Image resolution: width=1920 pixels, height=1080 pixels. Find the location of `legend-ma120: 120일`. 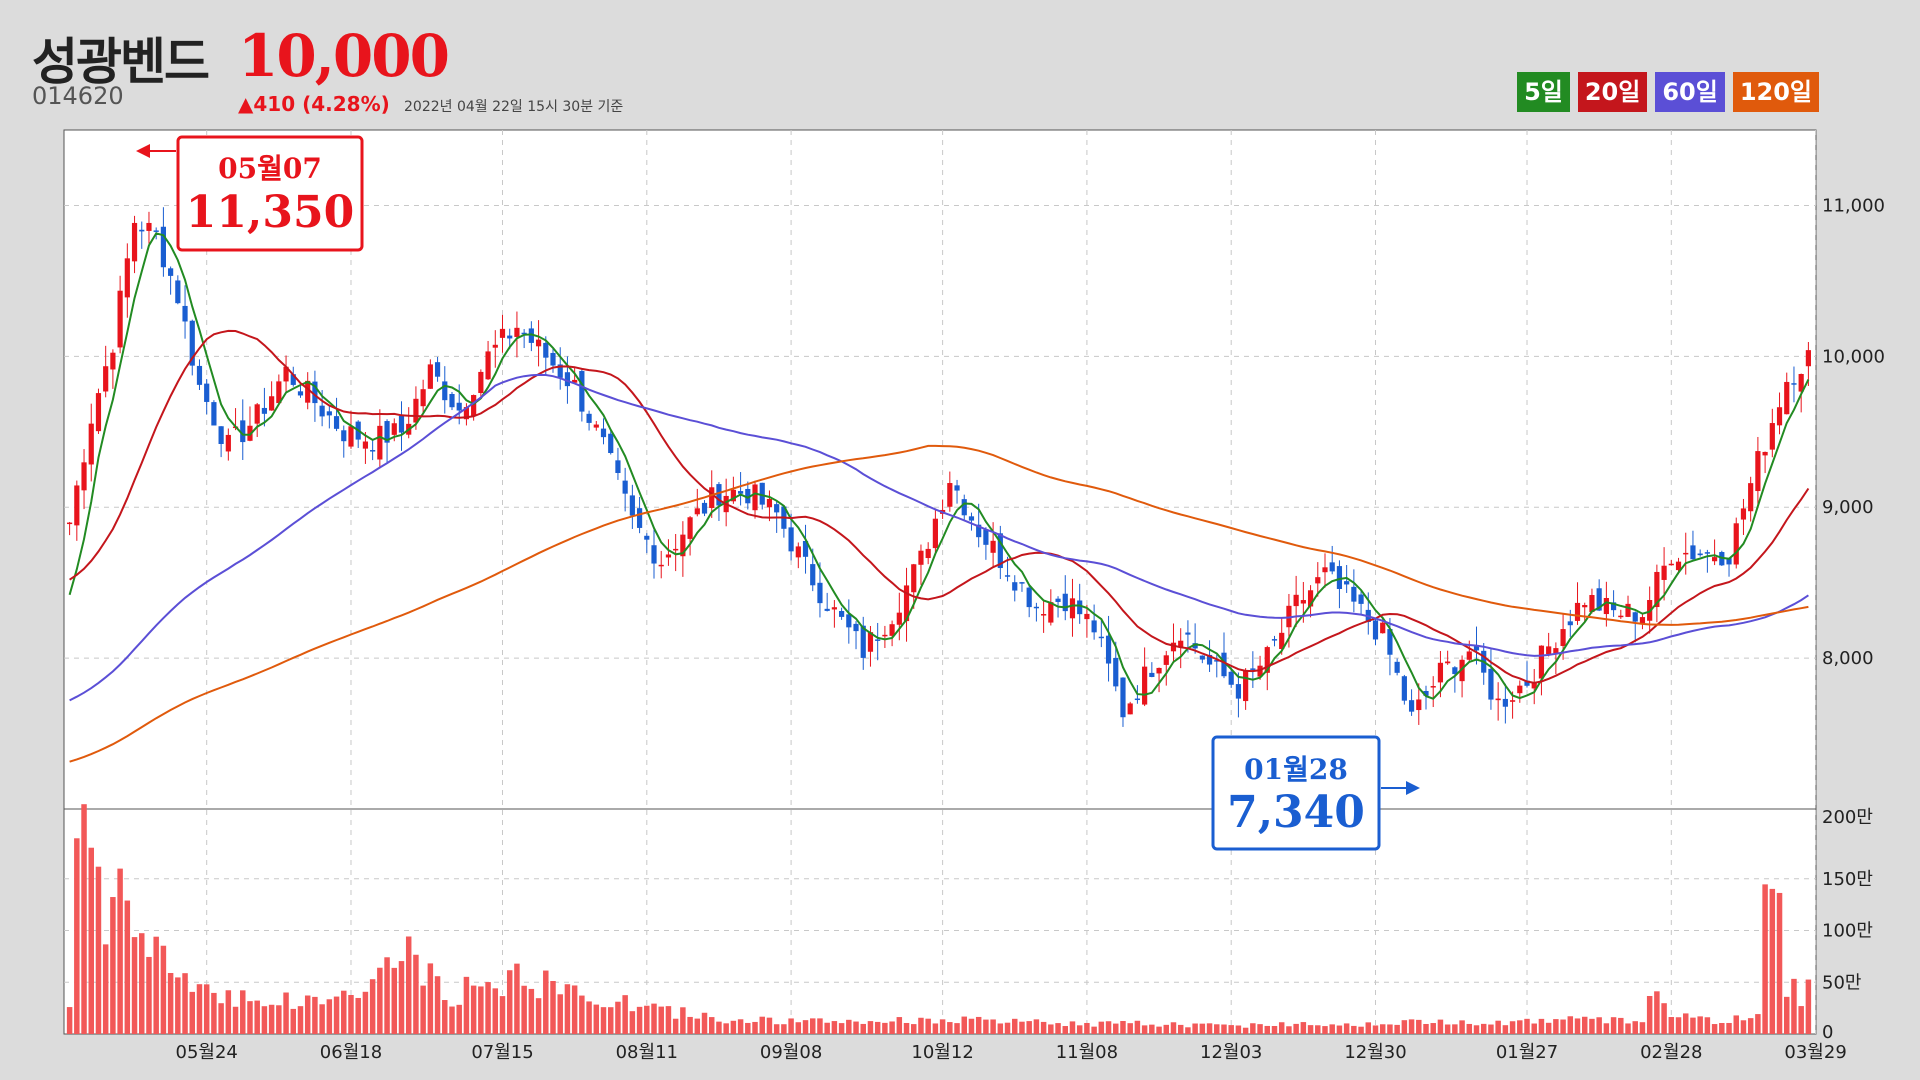

legend-ma120: 120일 is located at coordinates (1775, 92).